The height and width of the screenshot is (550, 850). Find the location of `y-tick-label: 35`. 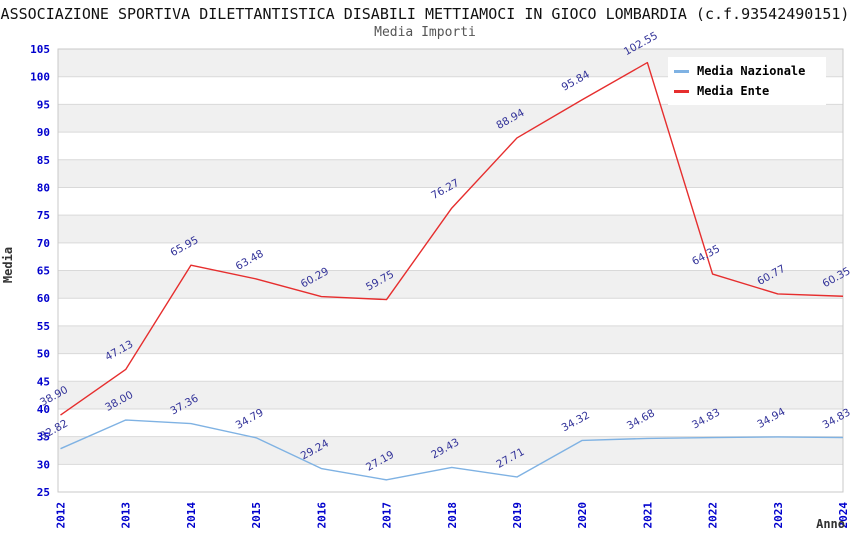

y-tick-label: 35 is located at coordinates (43, 437).